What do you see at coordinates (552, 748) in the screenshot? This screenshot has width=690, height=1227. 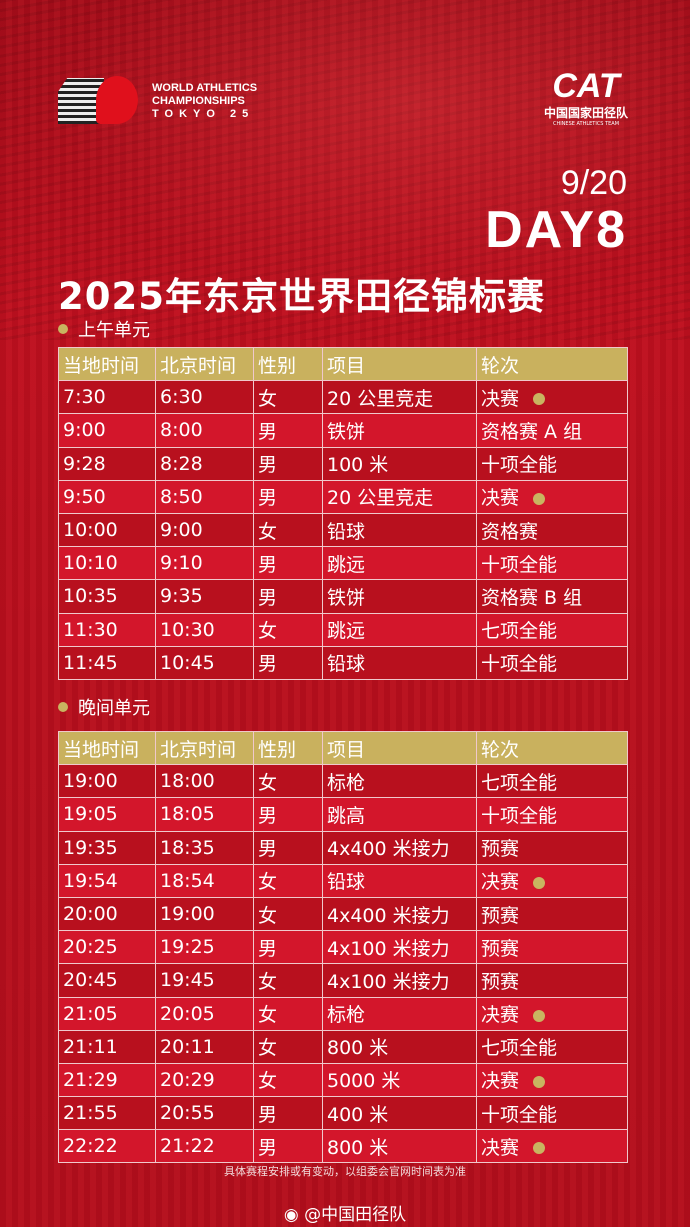 I see `column-header: 轮次` at bounding box center [552, 748].